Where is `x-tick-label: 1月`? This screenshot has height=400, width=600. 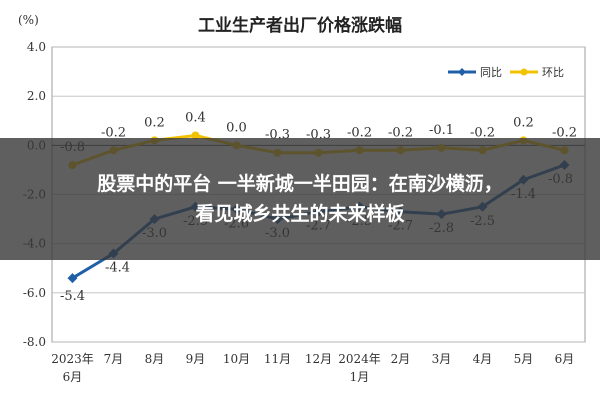
x-tick-label: 1月 is located at coordinates (360, 377).